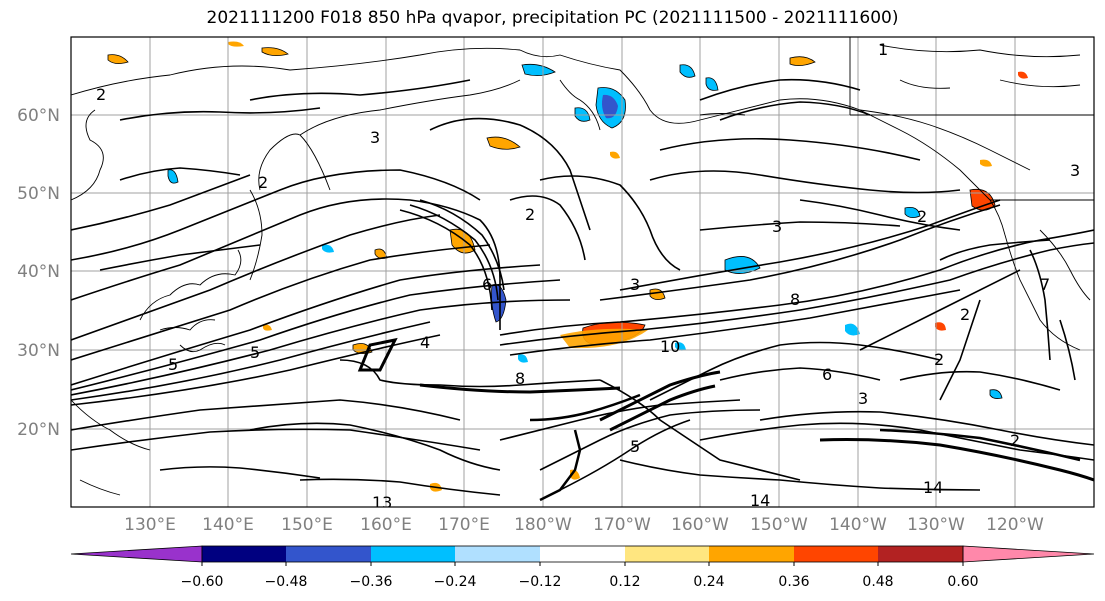 The image size is (1105, 601). What do you see at coordinates (38, 194) in the screenshot?
I see `lat-label: 50°N` at bounding box center [38, 194].